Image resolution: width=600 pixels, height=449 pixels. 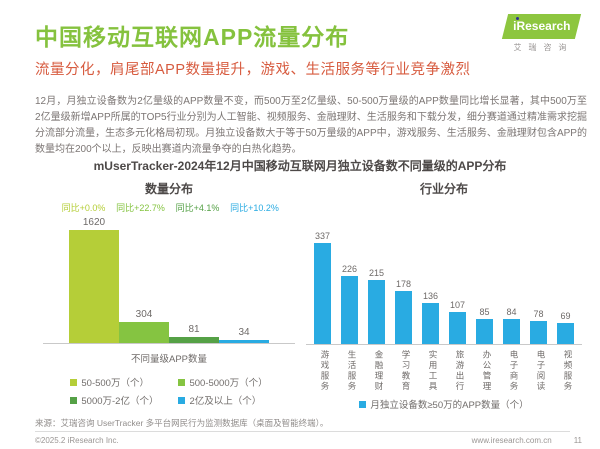 I want to click on iresearch-logo: iResearch 艾瑞咨询, so click(x=541, y=33).